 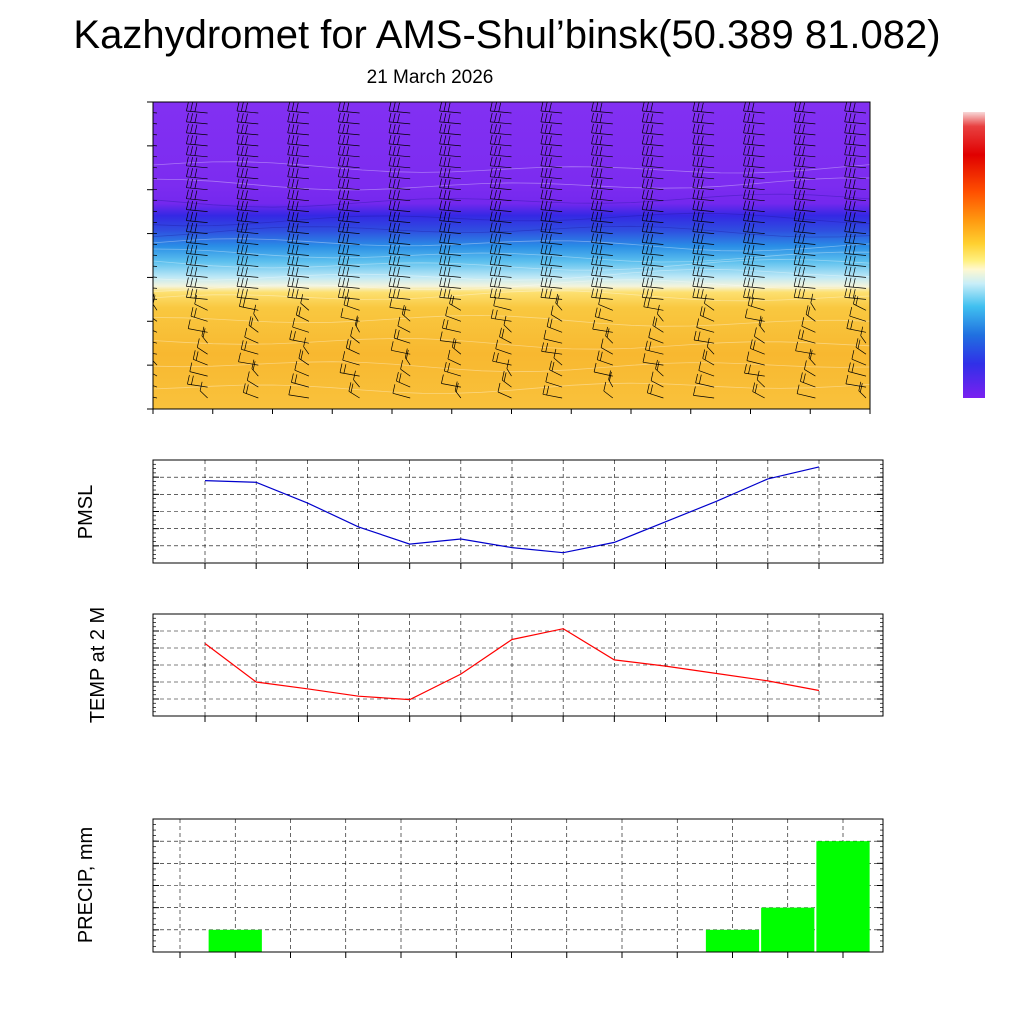 What do you see at coordinates (150, 255) in the screenshot?
I see `cross-section-y-axis` at bounding box center [150, 255].